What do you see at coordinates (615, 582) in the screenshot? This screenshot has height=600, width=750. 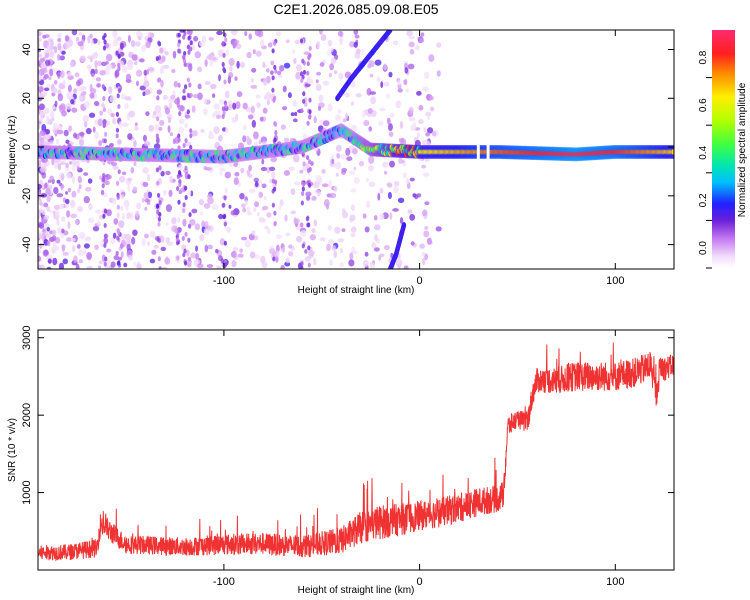 I see `bottom-x-tick-label: 100` at bounding box center [615, 582].